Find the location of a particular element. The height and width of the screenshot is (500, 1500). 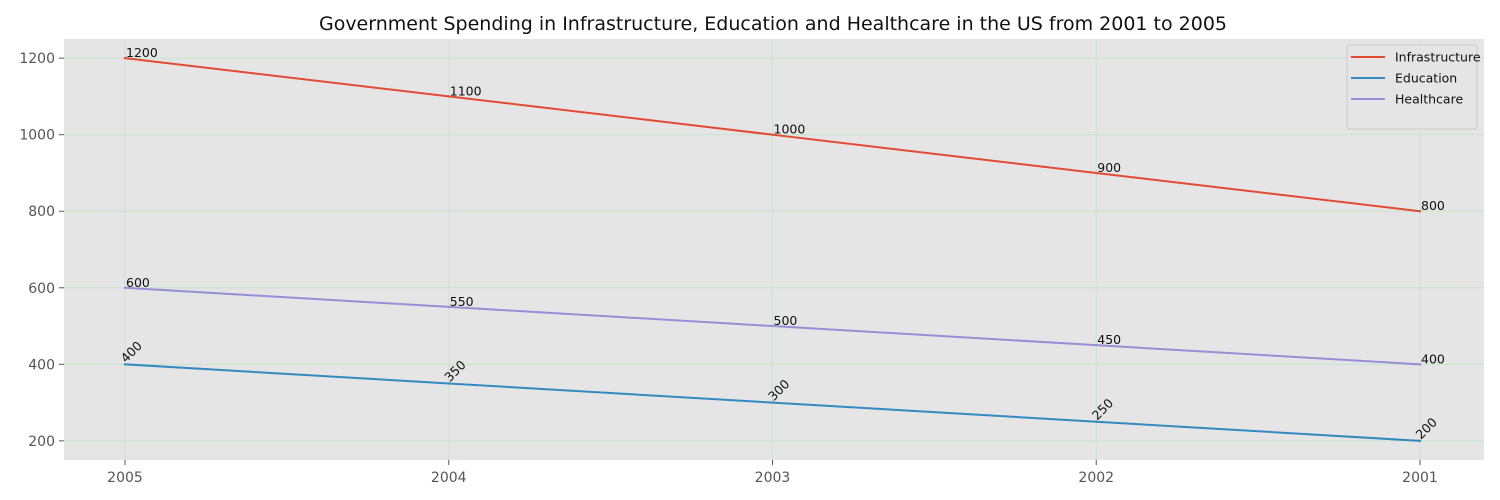

x-tick-label: 2003 is located at coordinates (773, 478).